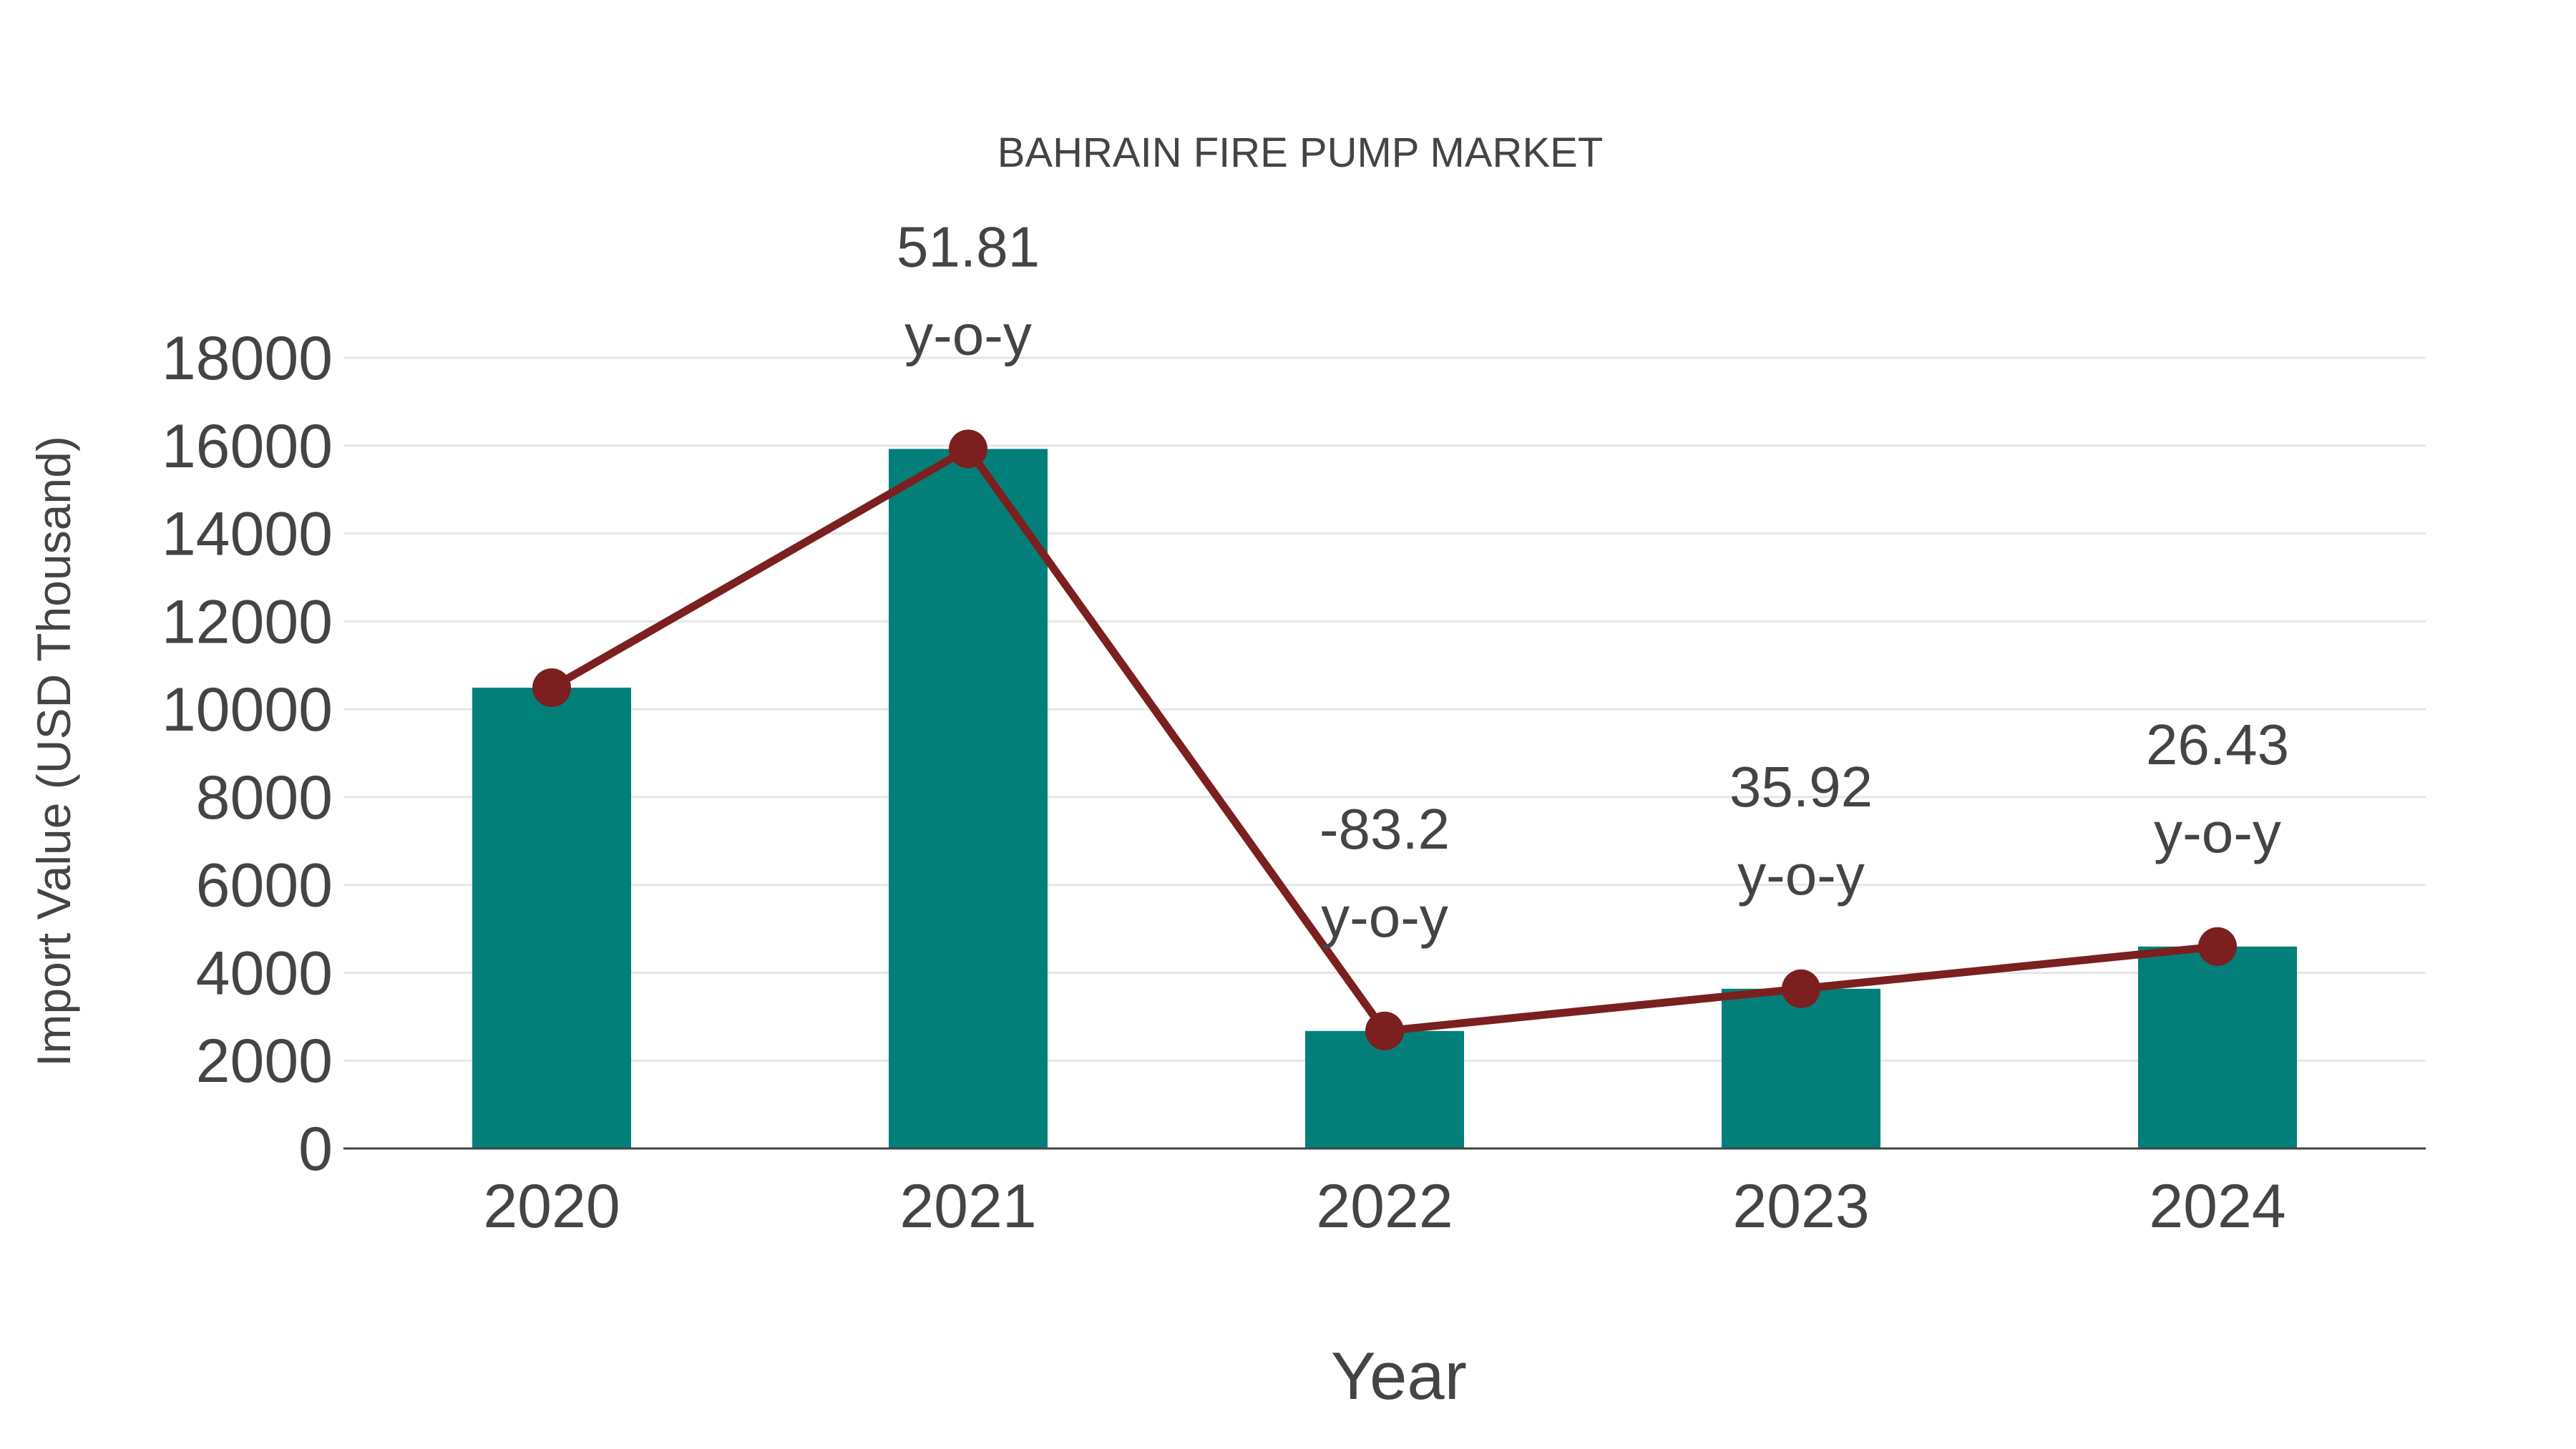 The image size is (2576, 1449). Describe the element at coordinates (247, 709) in the screenshot. I see `y-tick-label: 10000` at that location.